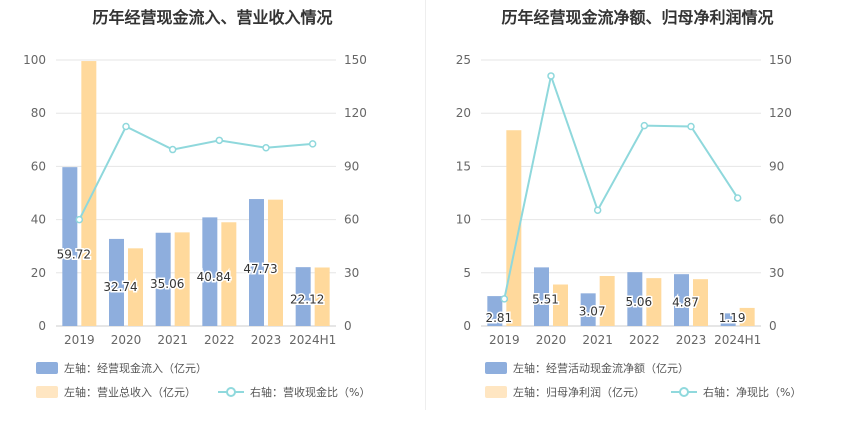 The image size is (850, 437). Describe the element at coordinates (167, 284) in the screenshot. I see `data-label: 35.06` at that location.